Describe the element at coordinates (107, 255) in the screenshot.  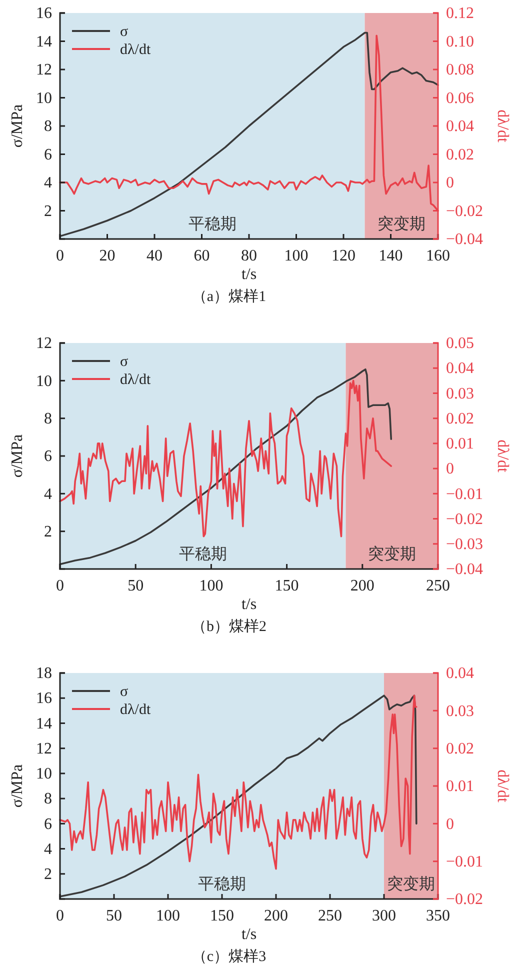
I see `x-tick-label: 20` at that location.